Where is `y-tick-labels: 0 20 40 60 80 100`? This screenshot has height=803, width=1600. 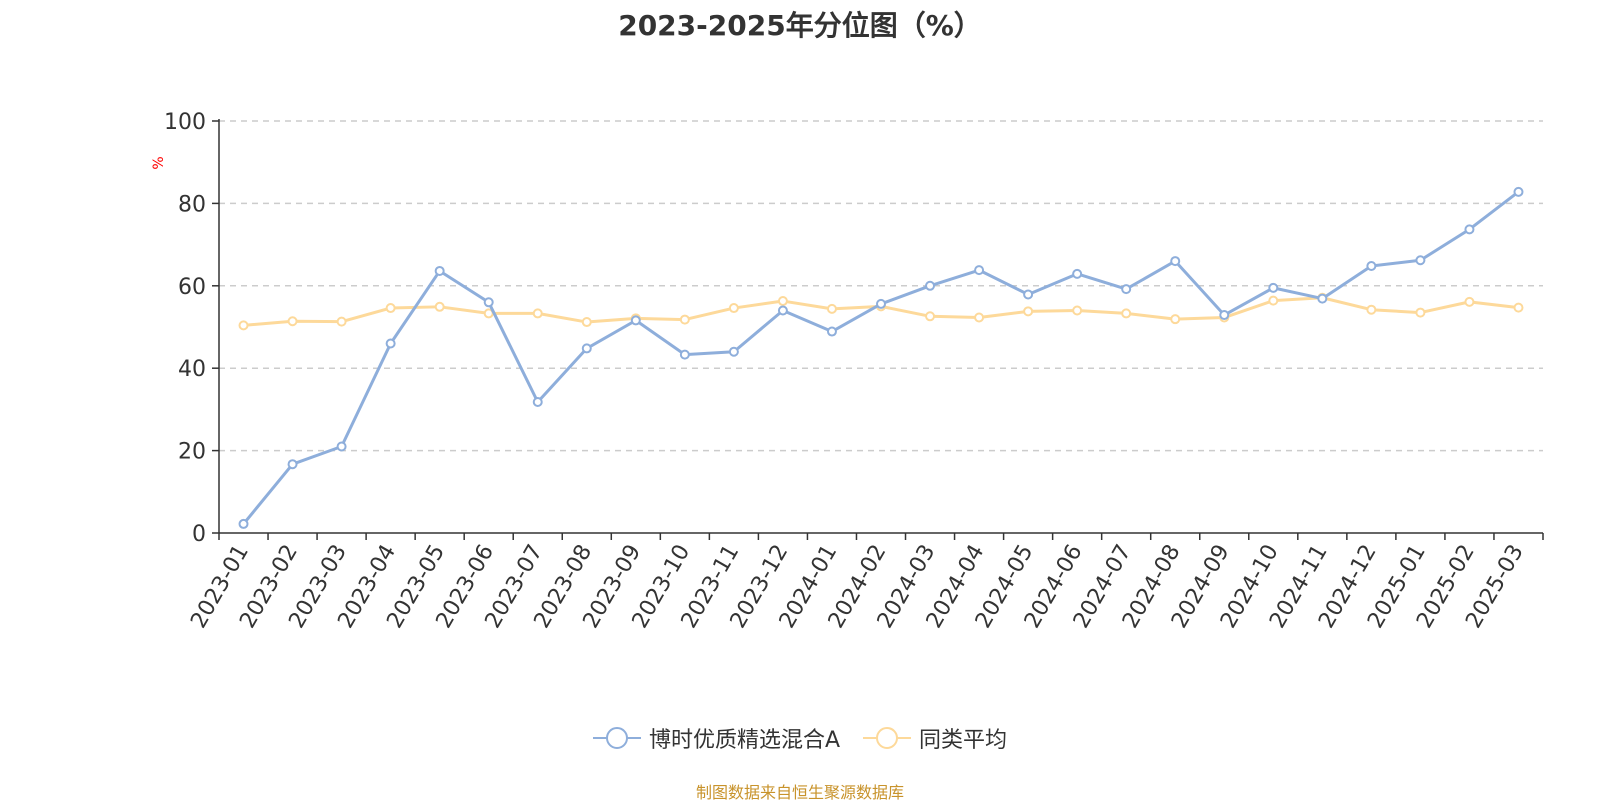
y-tick-labels: 0 20 40 60 80 100 is located at coordinates (185, 328).